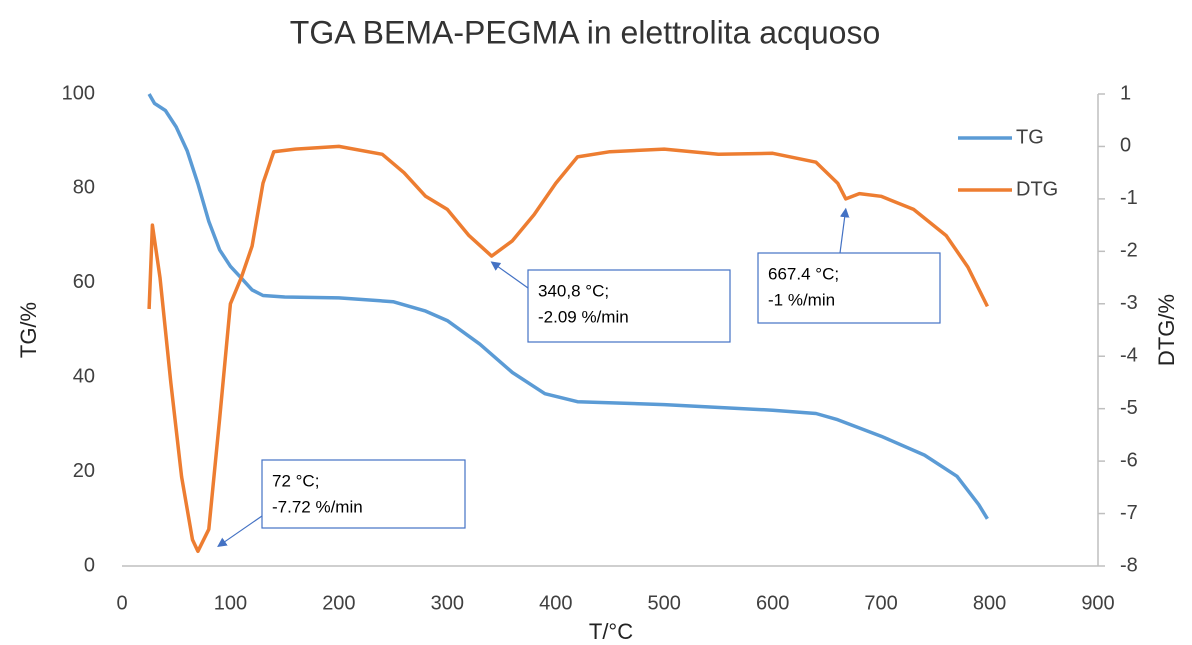 The width and height of the screenshot is (1192, 645). What do you see at coordinates (1129, 303) in the screenshot?
I see `y2-tick-label: -3` at bounding box center [1129, 303].